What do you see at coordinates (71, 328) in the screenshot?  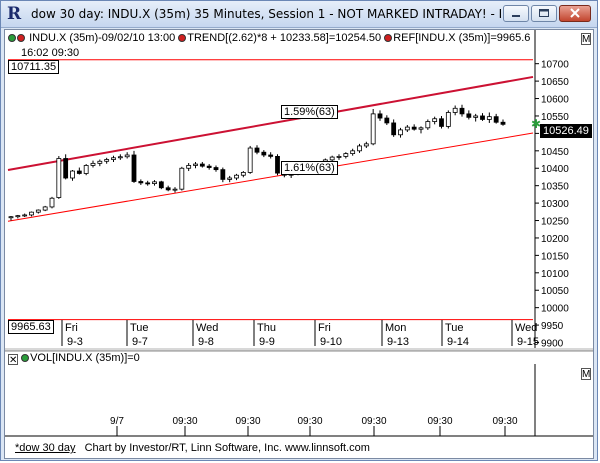 I see `day-of-week-label: Fri` at bounding box center [71, 328].